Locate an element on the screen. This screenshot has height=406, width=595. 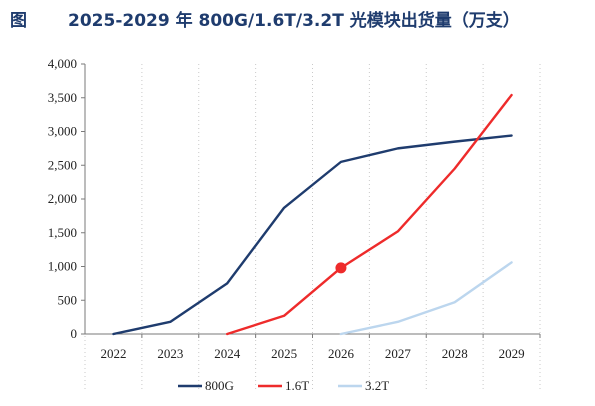
y-tick-label: 3,500 is located at coordinates (62, 97).